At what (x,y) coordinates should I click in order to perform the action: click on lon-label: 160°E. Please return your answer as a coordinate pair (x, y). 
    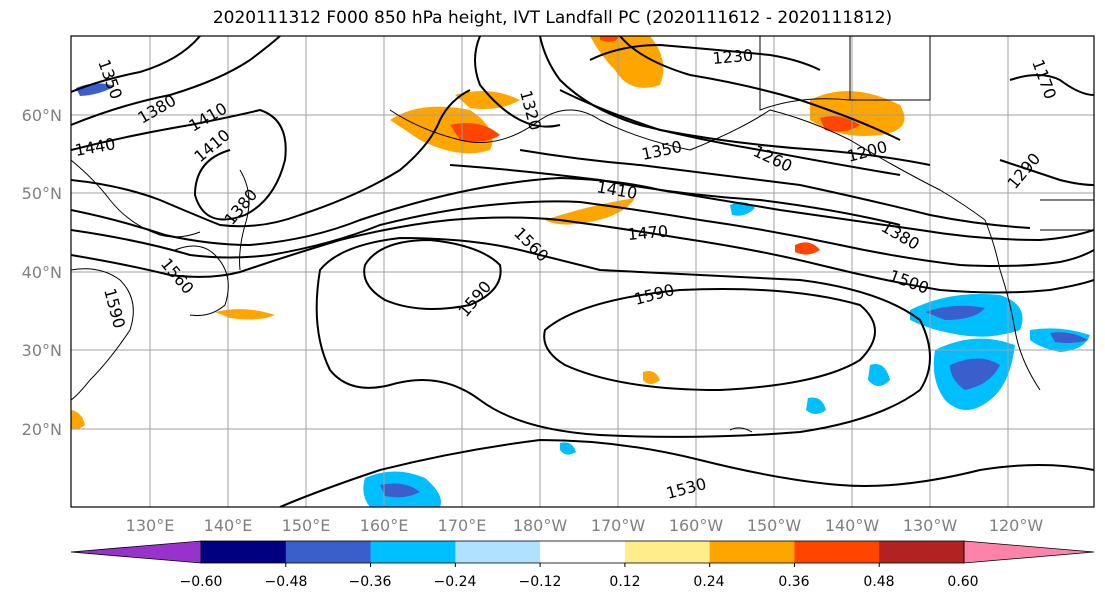
    Looking at the image, I should click on (384, 525).